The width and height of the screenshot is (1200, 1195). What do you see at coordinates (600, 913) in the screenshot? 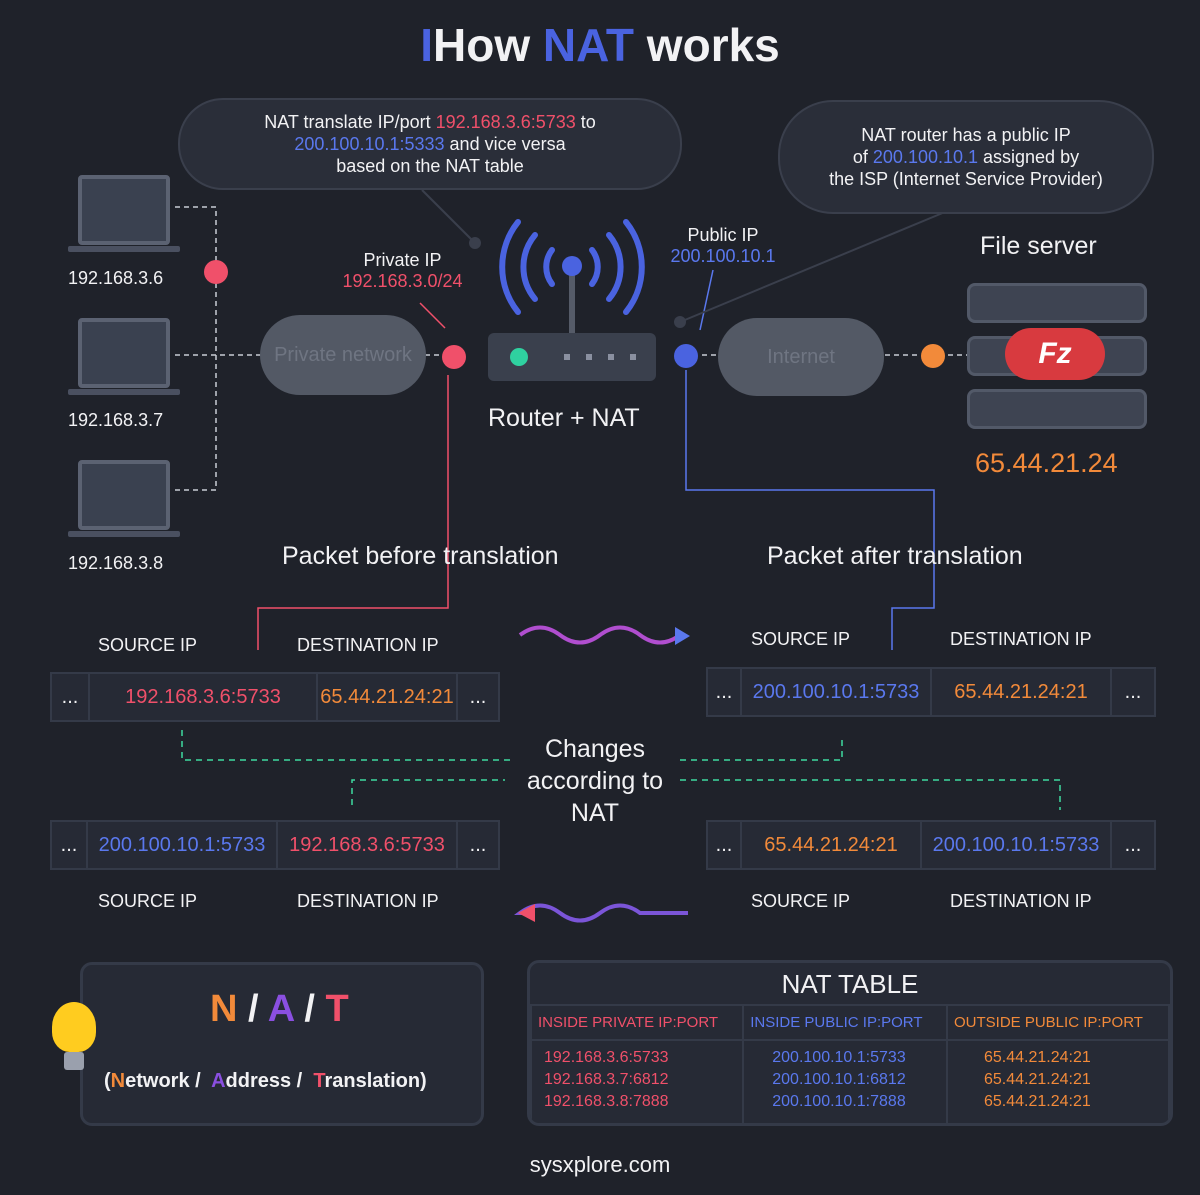
I see `inbound-wave-arrow` at bounding box center [600, 913].